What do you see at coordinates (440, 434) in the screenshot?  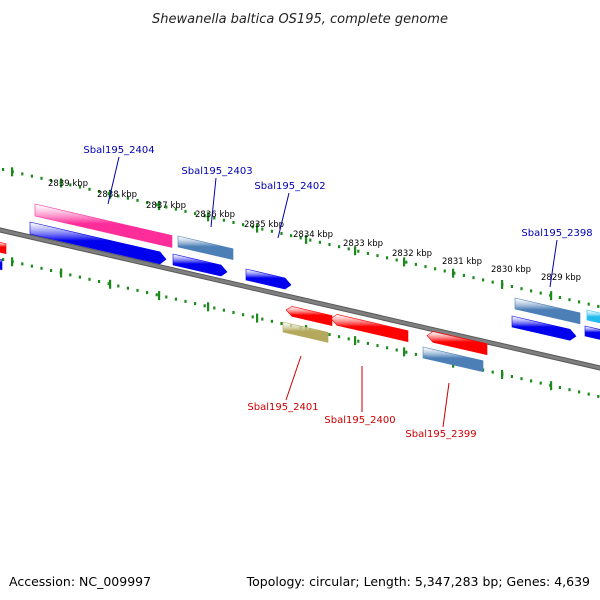 I see `gene-label: Sbal195_2399` at bounding box center [440, 434].